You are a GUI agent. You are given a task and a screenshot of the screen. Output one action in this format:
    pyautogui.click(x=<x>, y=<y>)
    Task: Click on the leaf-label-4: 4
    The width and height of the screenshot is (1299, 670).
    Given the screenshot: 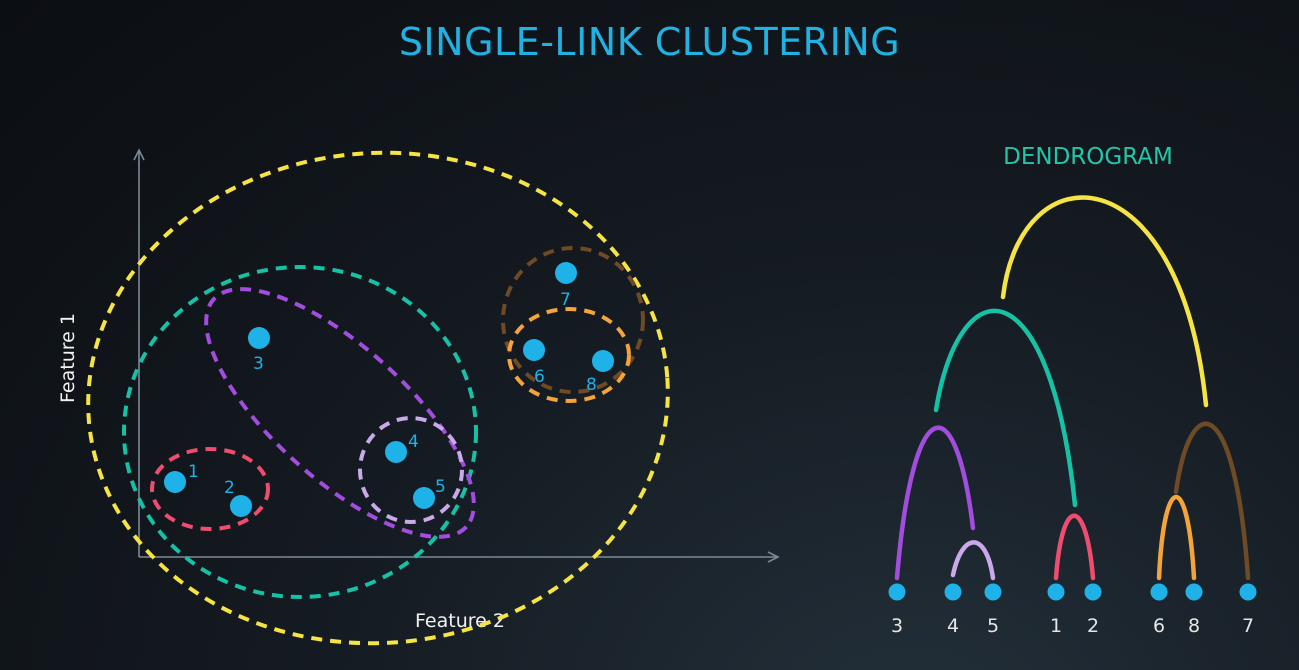 What is the action you would take?
    pyautogui.click(x=953, y=626)
    